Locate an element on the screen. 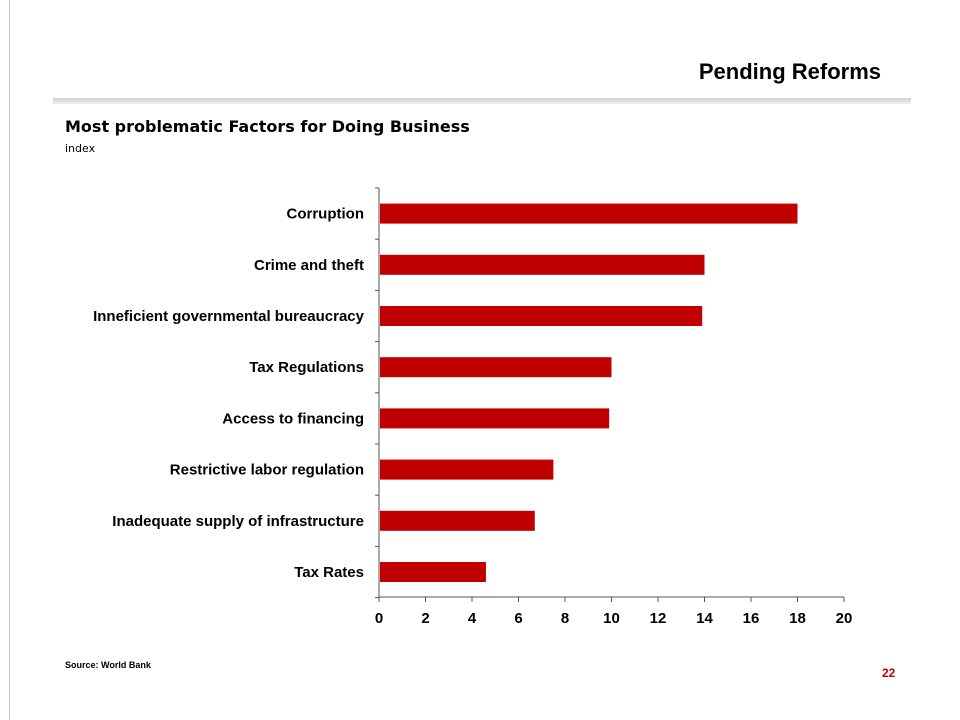 Image resolution: width=960 pixels, height=720 pixels. x-tick-label: 0 is located at coordinates (379, 618).